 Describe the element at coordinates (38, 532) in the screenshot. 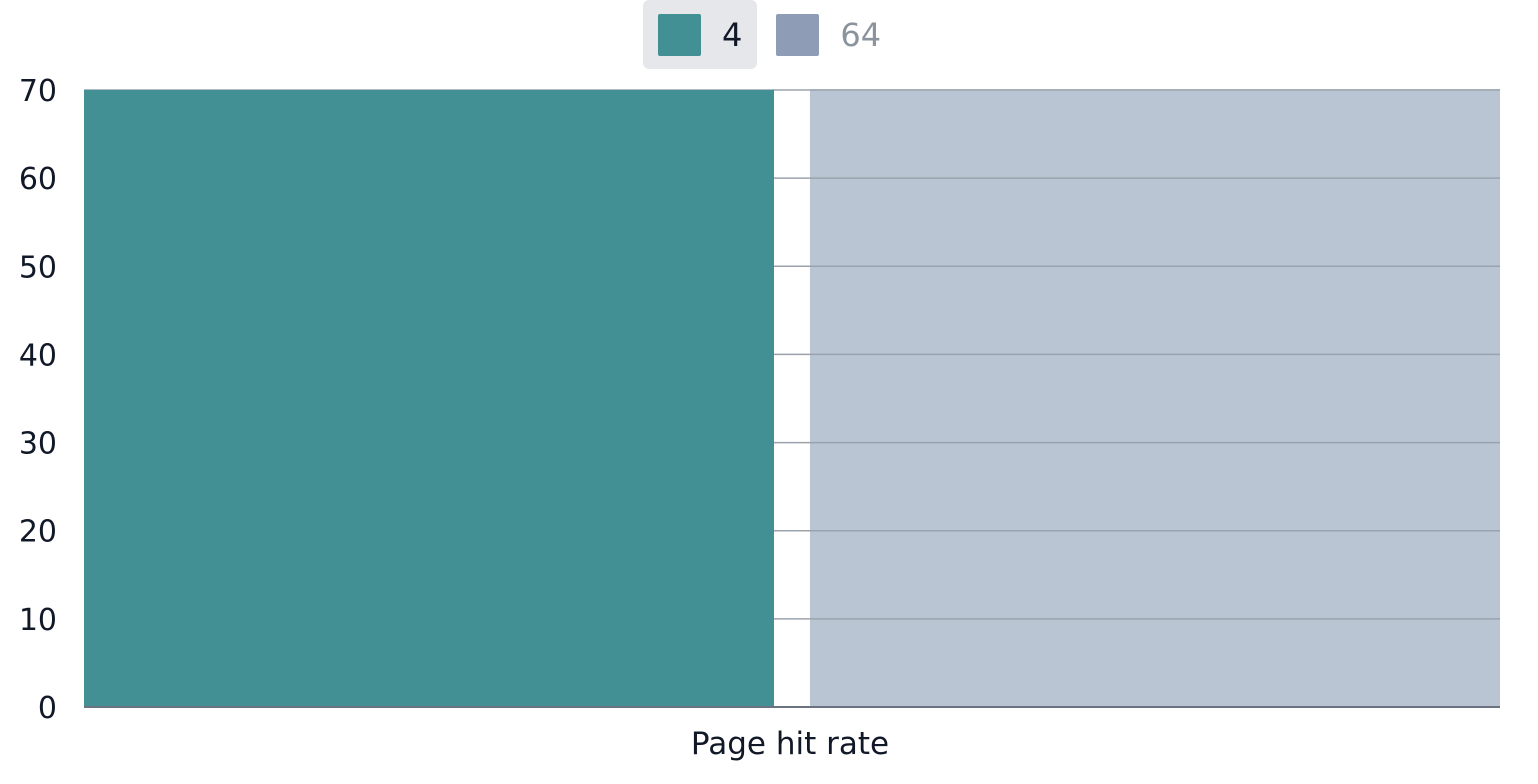

I see `y-tick-label: 20` at that location.